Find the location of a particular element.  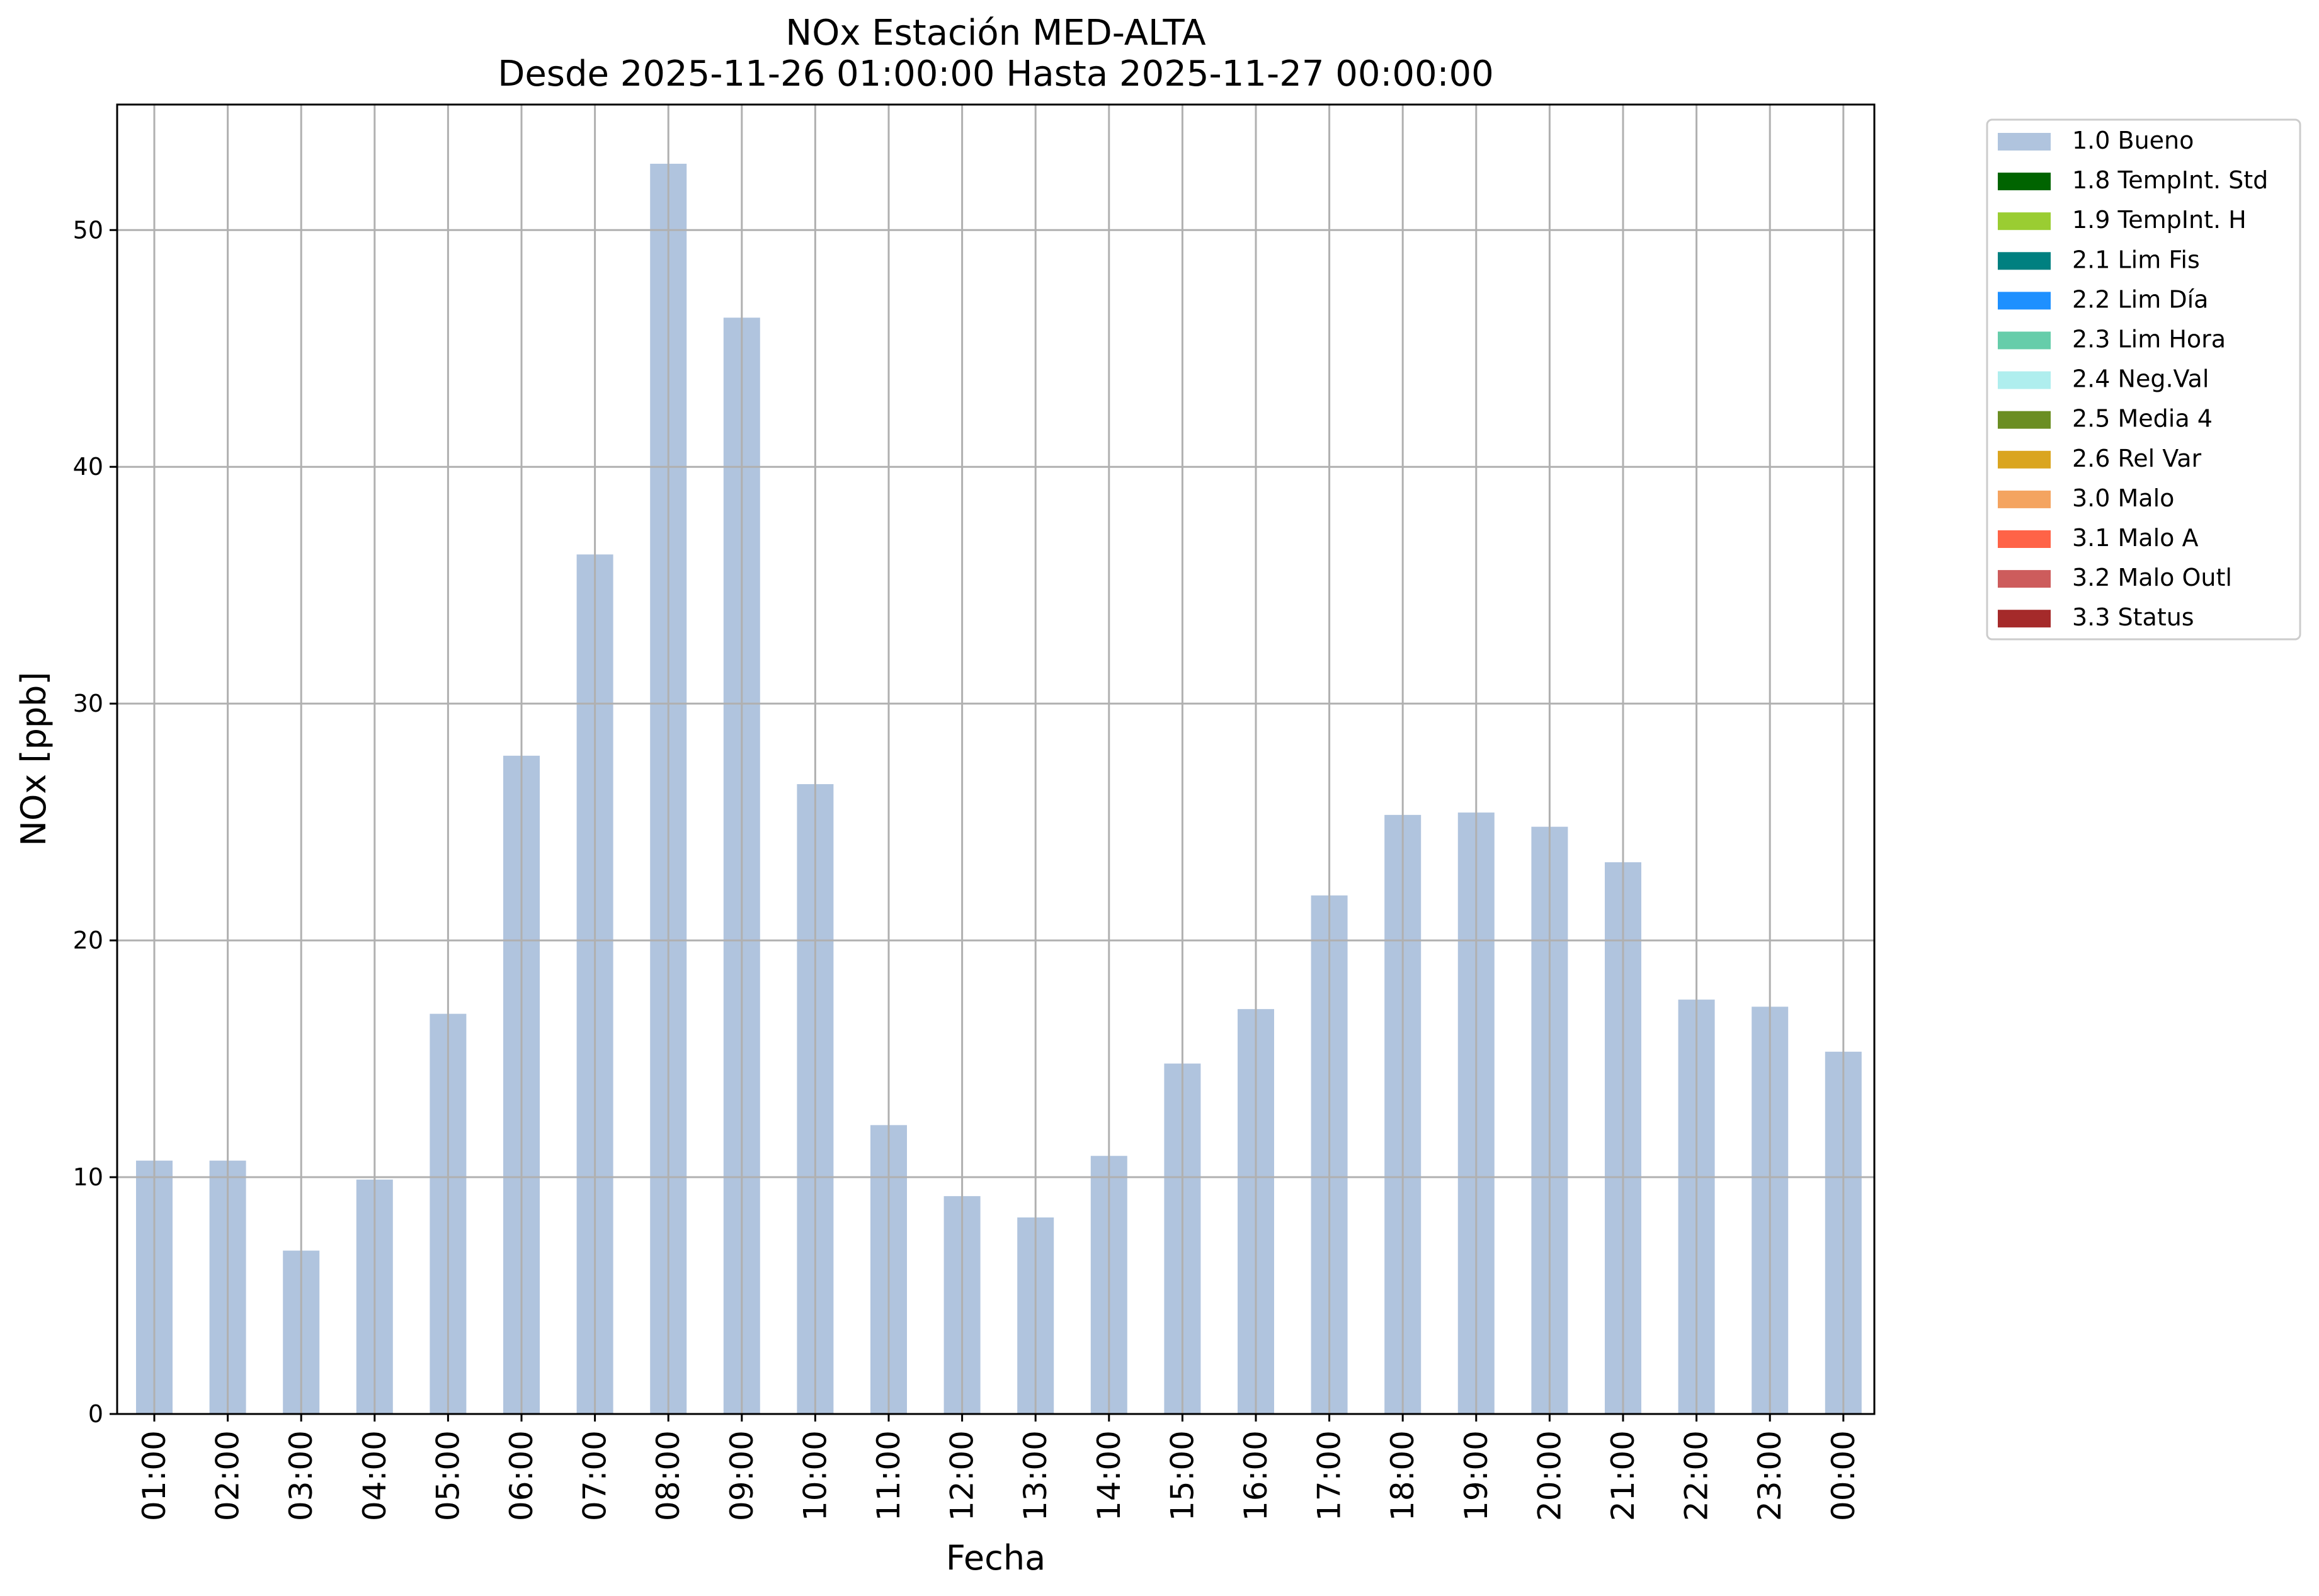

x-tick-label: 08:00 is located at coordinates (668, 1475).